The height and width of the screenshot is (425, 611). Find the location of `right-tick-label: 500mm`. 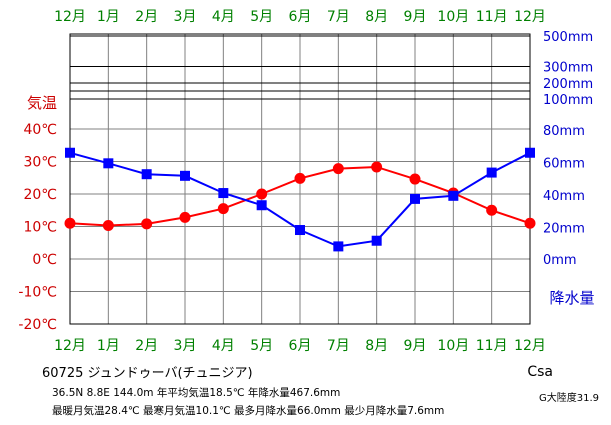

right-tick-label: 500mm is located at coordinates (568, 37).